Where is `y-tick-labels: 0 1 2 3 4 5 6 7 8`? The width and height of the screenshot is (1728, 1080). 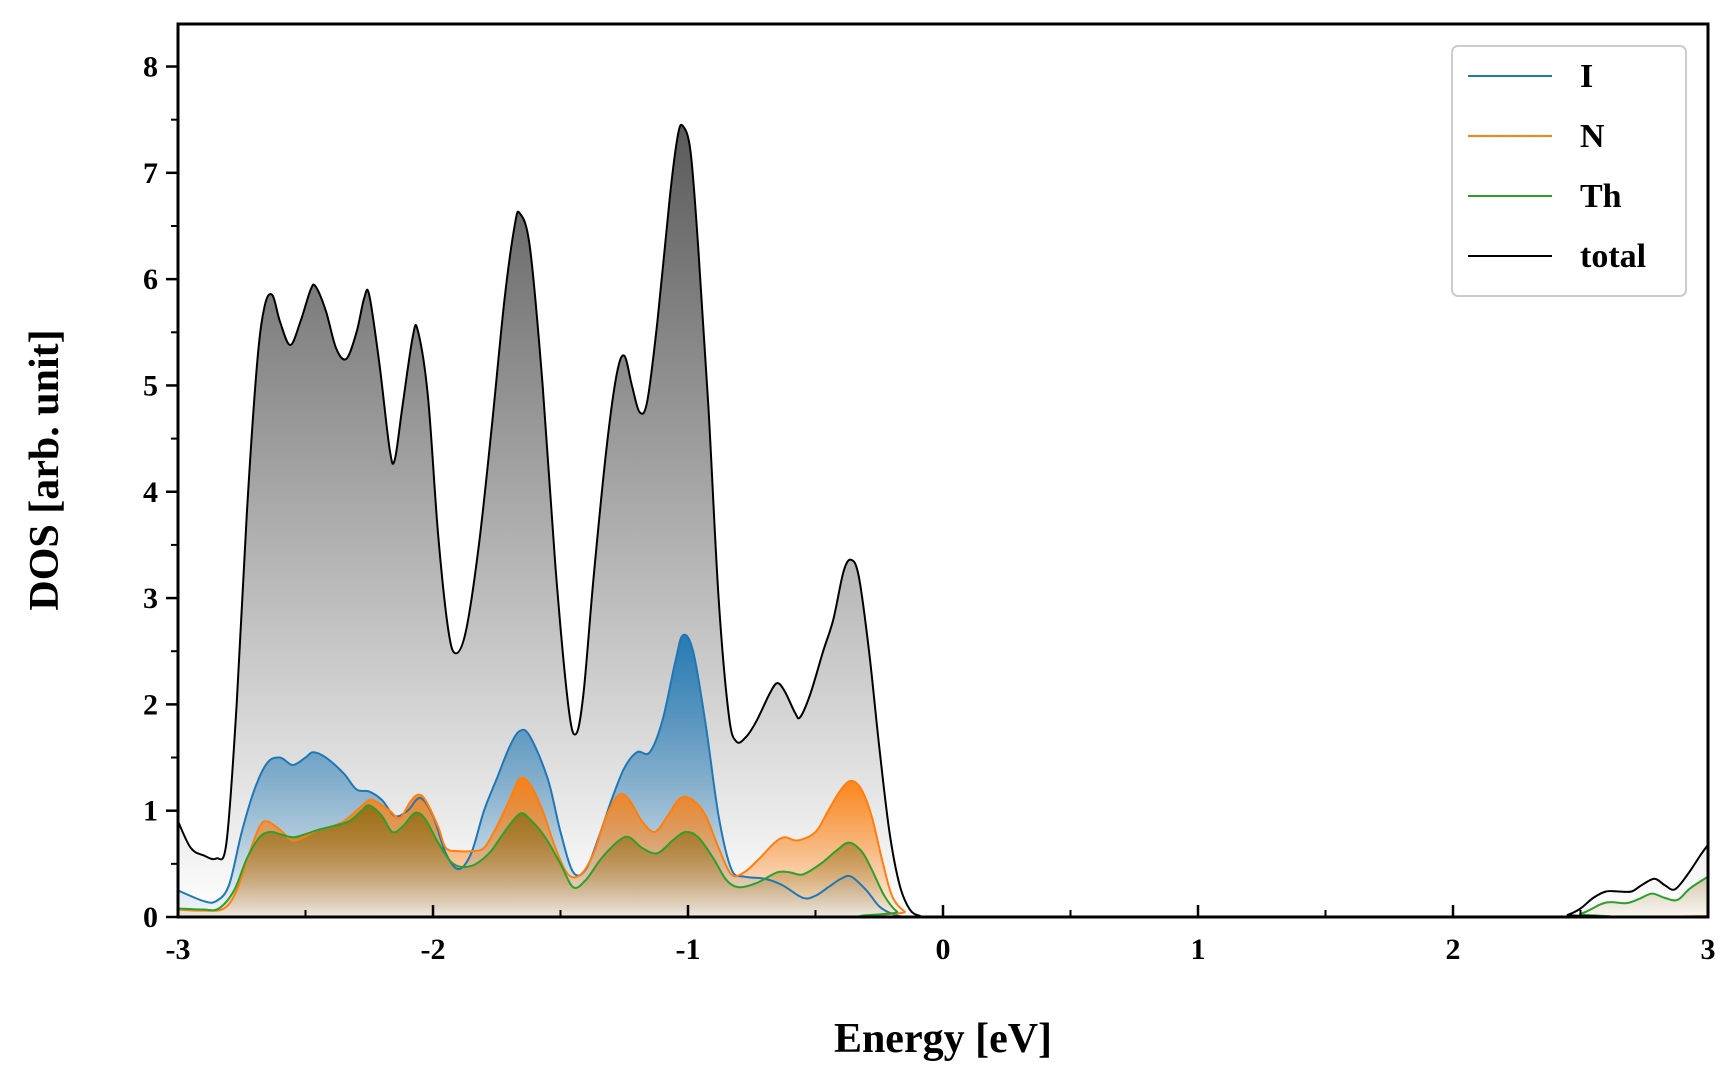 y-tick-labels: 0 1 2 3 4 5 6 7 8 is located at coordinates (150, 492).